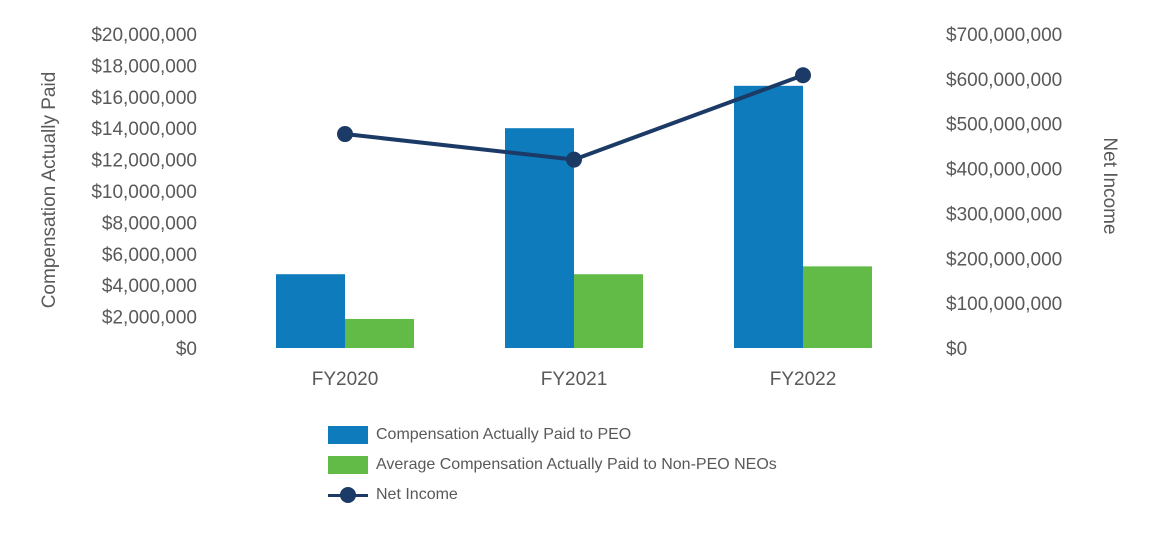 This screenshot has height=540, width=1160. What do you see at coordinates (837, 307) in the screenshot?
I see `bar-non-peo-fy2022` at bounding box center [837, 307].